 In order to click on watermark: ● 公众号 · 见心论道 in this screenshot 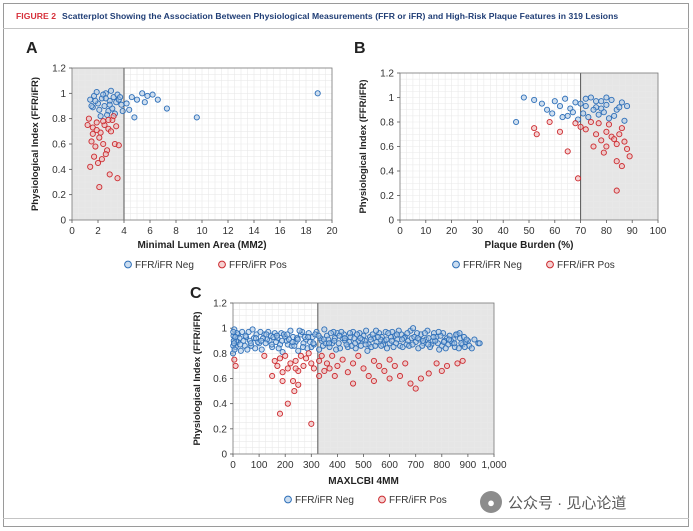, I will do `click(553, 502)`.